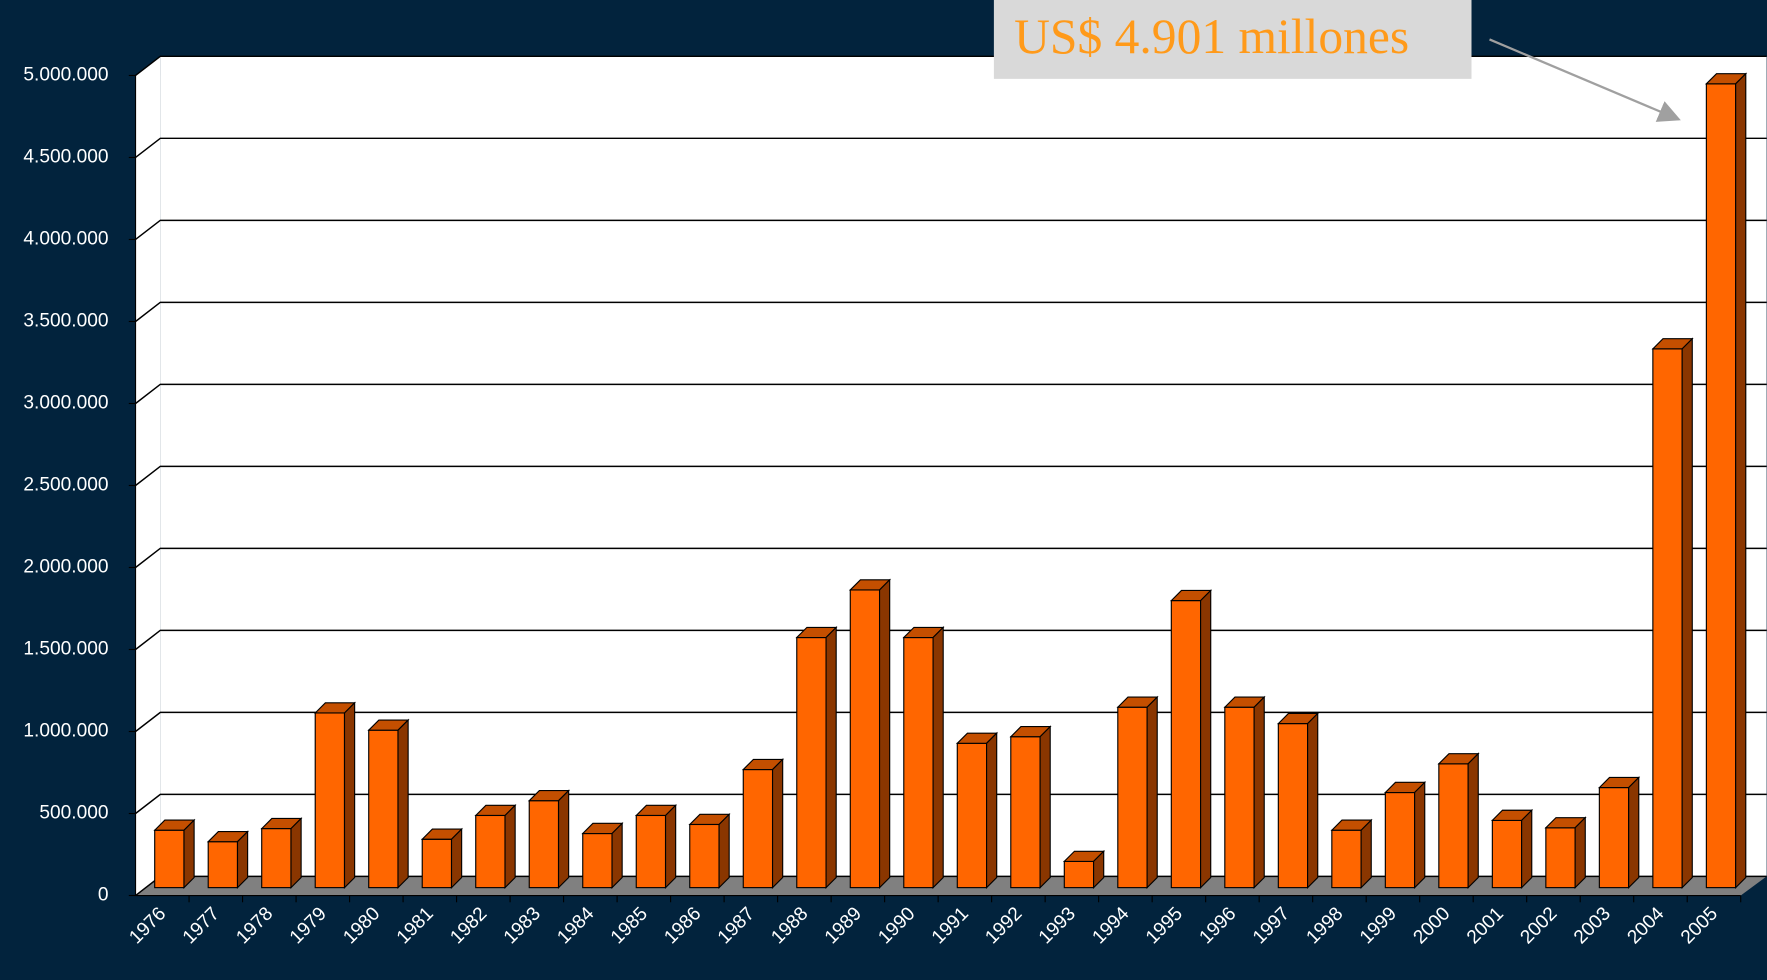 The height and width of the screenshot is (980, 1767). What do you see at coordinates (1485, 925) in the screenshot?
I see `x-tick-label: 2001` at bounding box center [1485, 925].